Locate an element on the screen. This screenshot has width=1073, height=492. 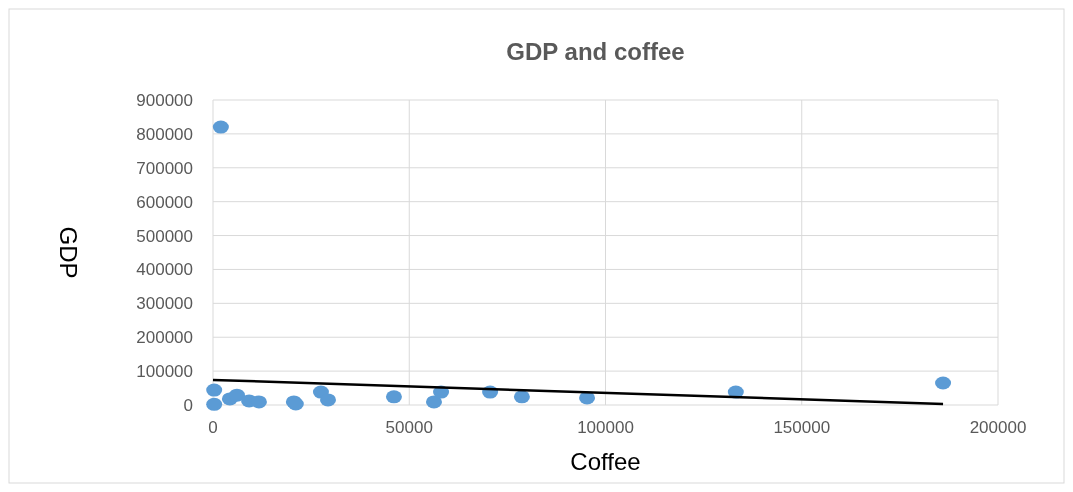
x-tick-label: 0 is located at coordinates (213, 427).